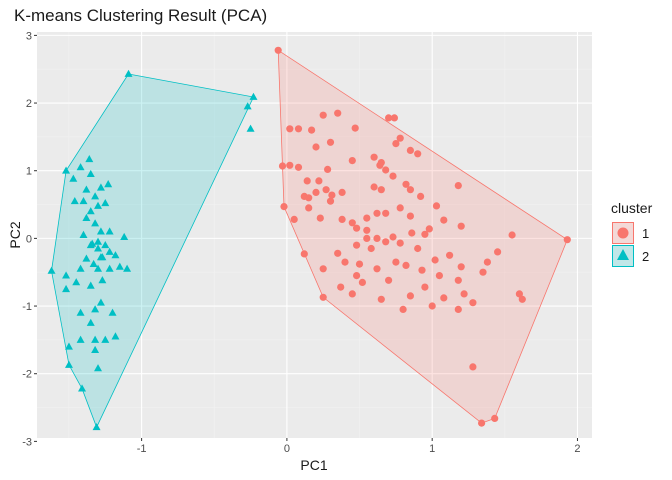 Image resolution: width=672 pixels, height=480 pixels. I want to click on y-tick-label: 0, so click(29, 239).